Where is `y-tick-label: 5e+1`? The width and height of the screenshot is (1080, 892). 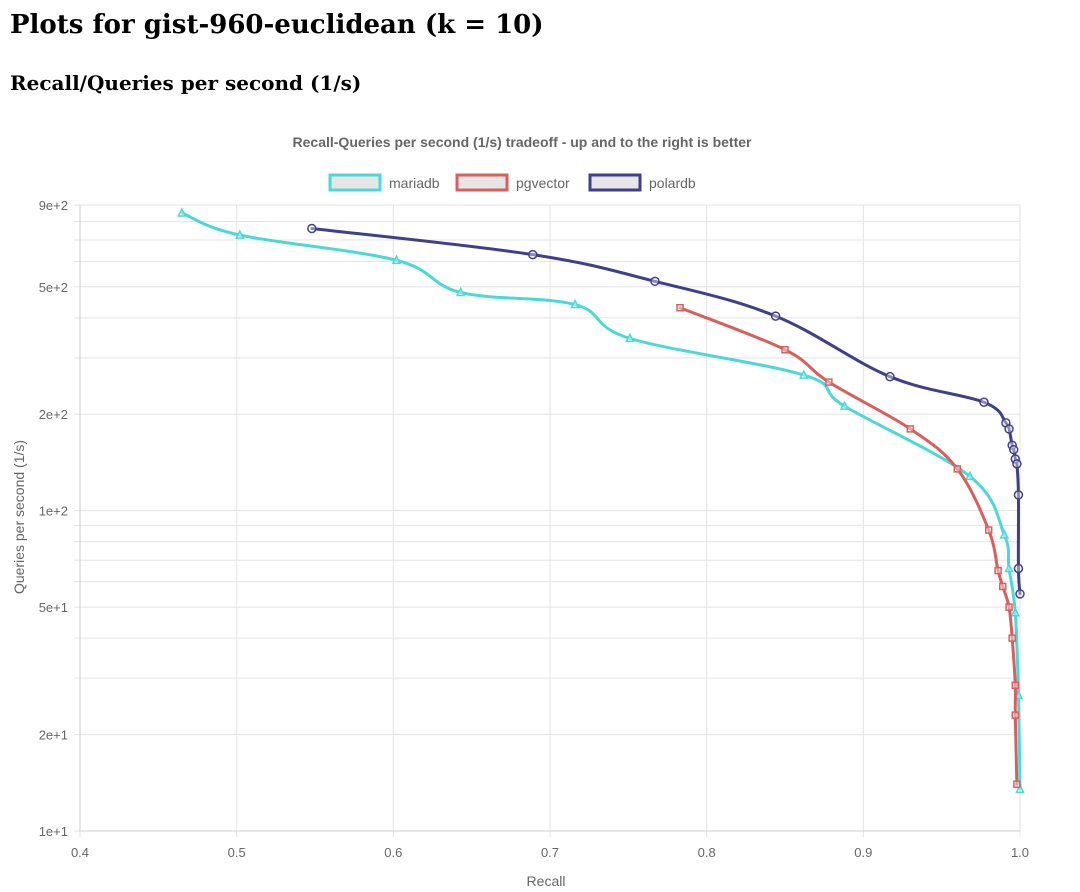
y-tick-label: 5e+1 is located at coordinates (53, 607).